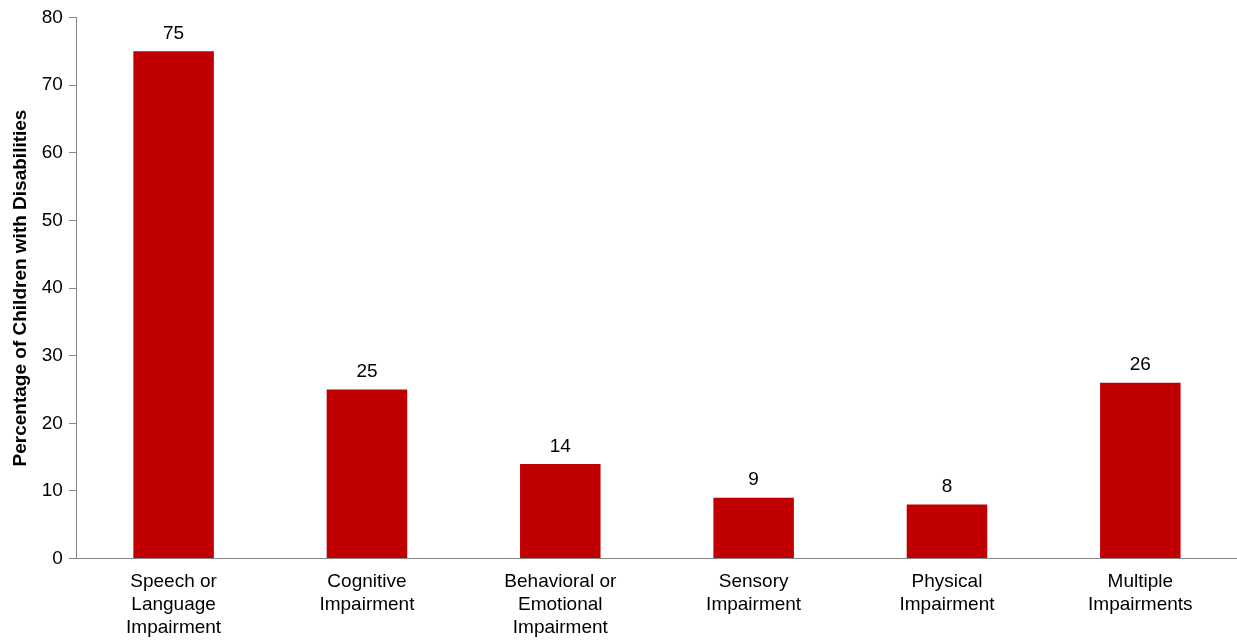 The height and width of the screenshot is (643, 1237). What do you see at coordinates (1140, 364) in the screenshot?
I see `data-label: 26` at bounding box center [1140, 364].